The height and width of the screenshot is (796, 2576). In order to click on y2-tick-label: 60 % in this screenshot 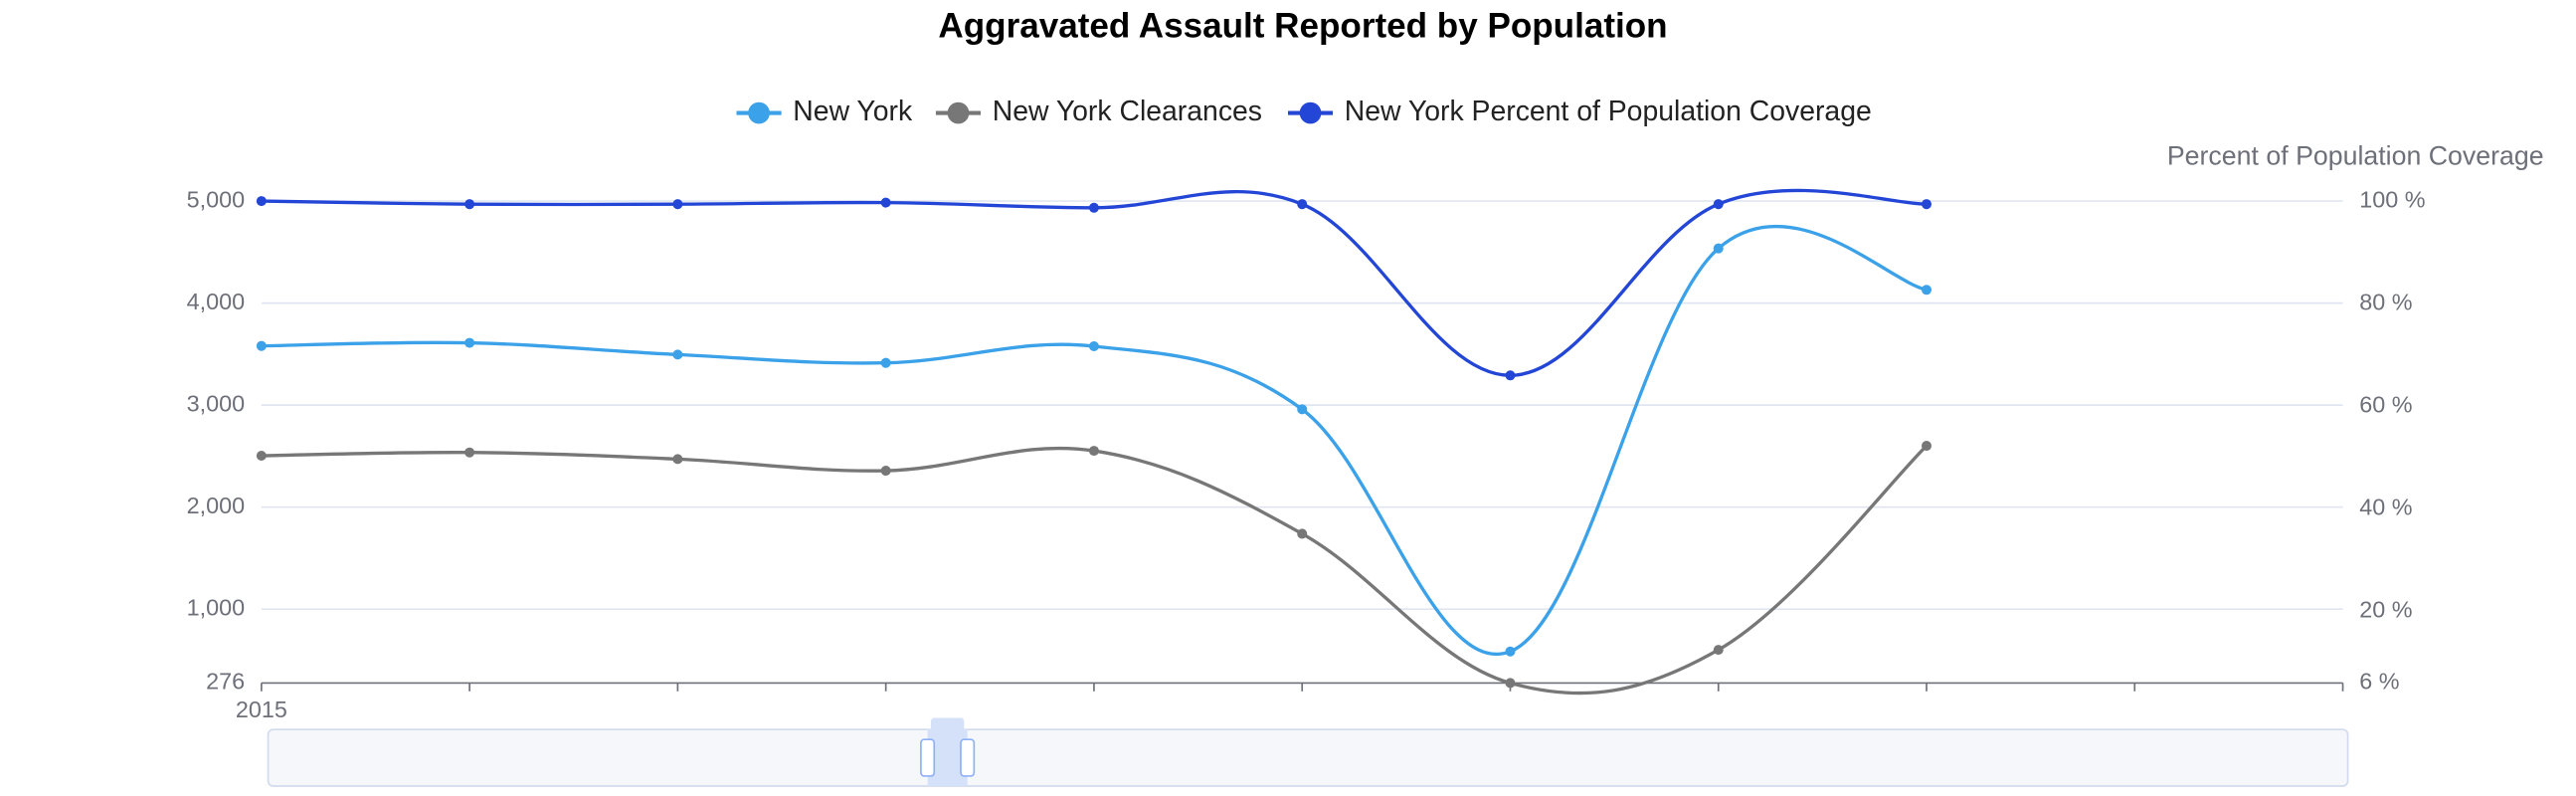, I will do `click(2385, 404)`.